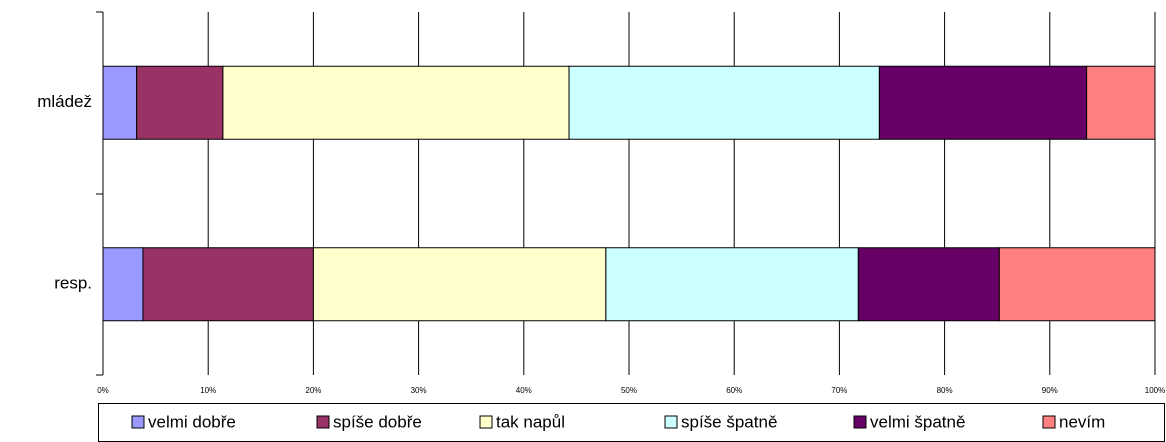  Describe the element at coordinates (64, 101) in the screenshot. I see `category-label: mládež` at that location.